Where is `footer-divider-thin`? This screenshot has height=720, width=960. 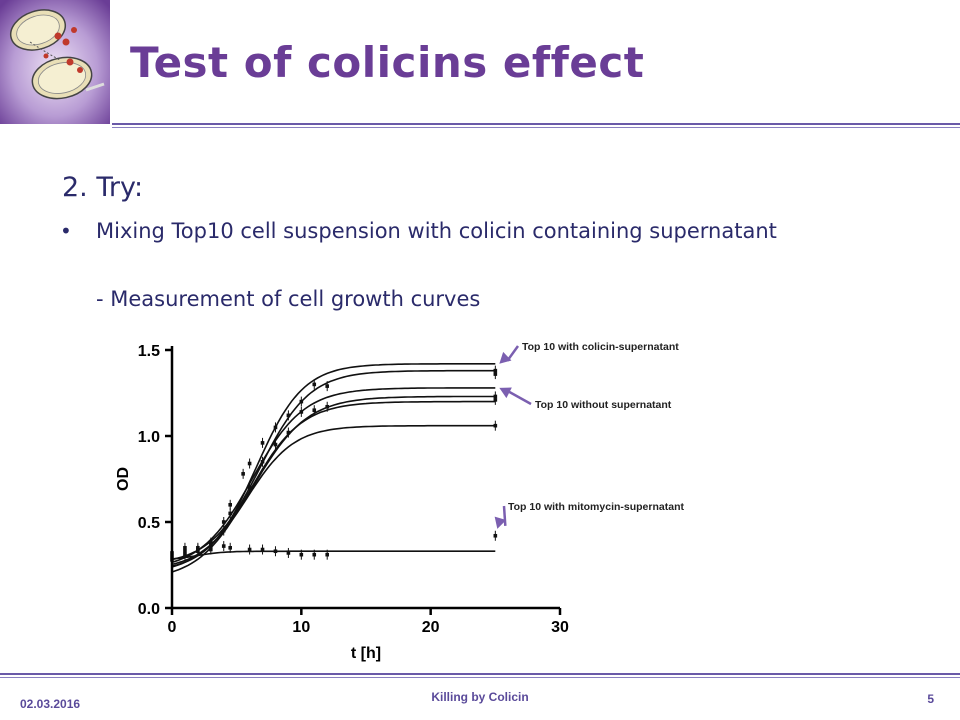
footer-divider-thin is located at coordinates (480, 677).